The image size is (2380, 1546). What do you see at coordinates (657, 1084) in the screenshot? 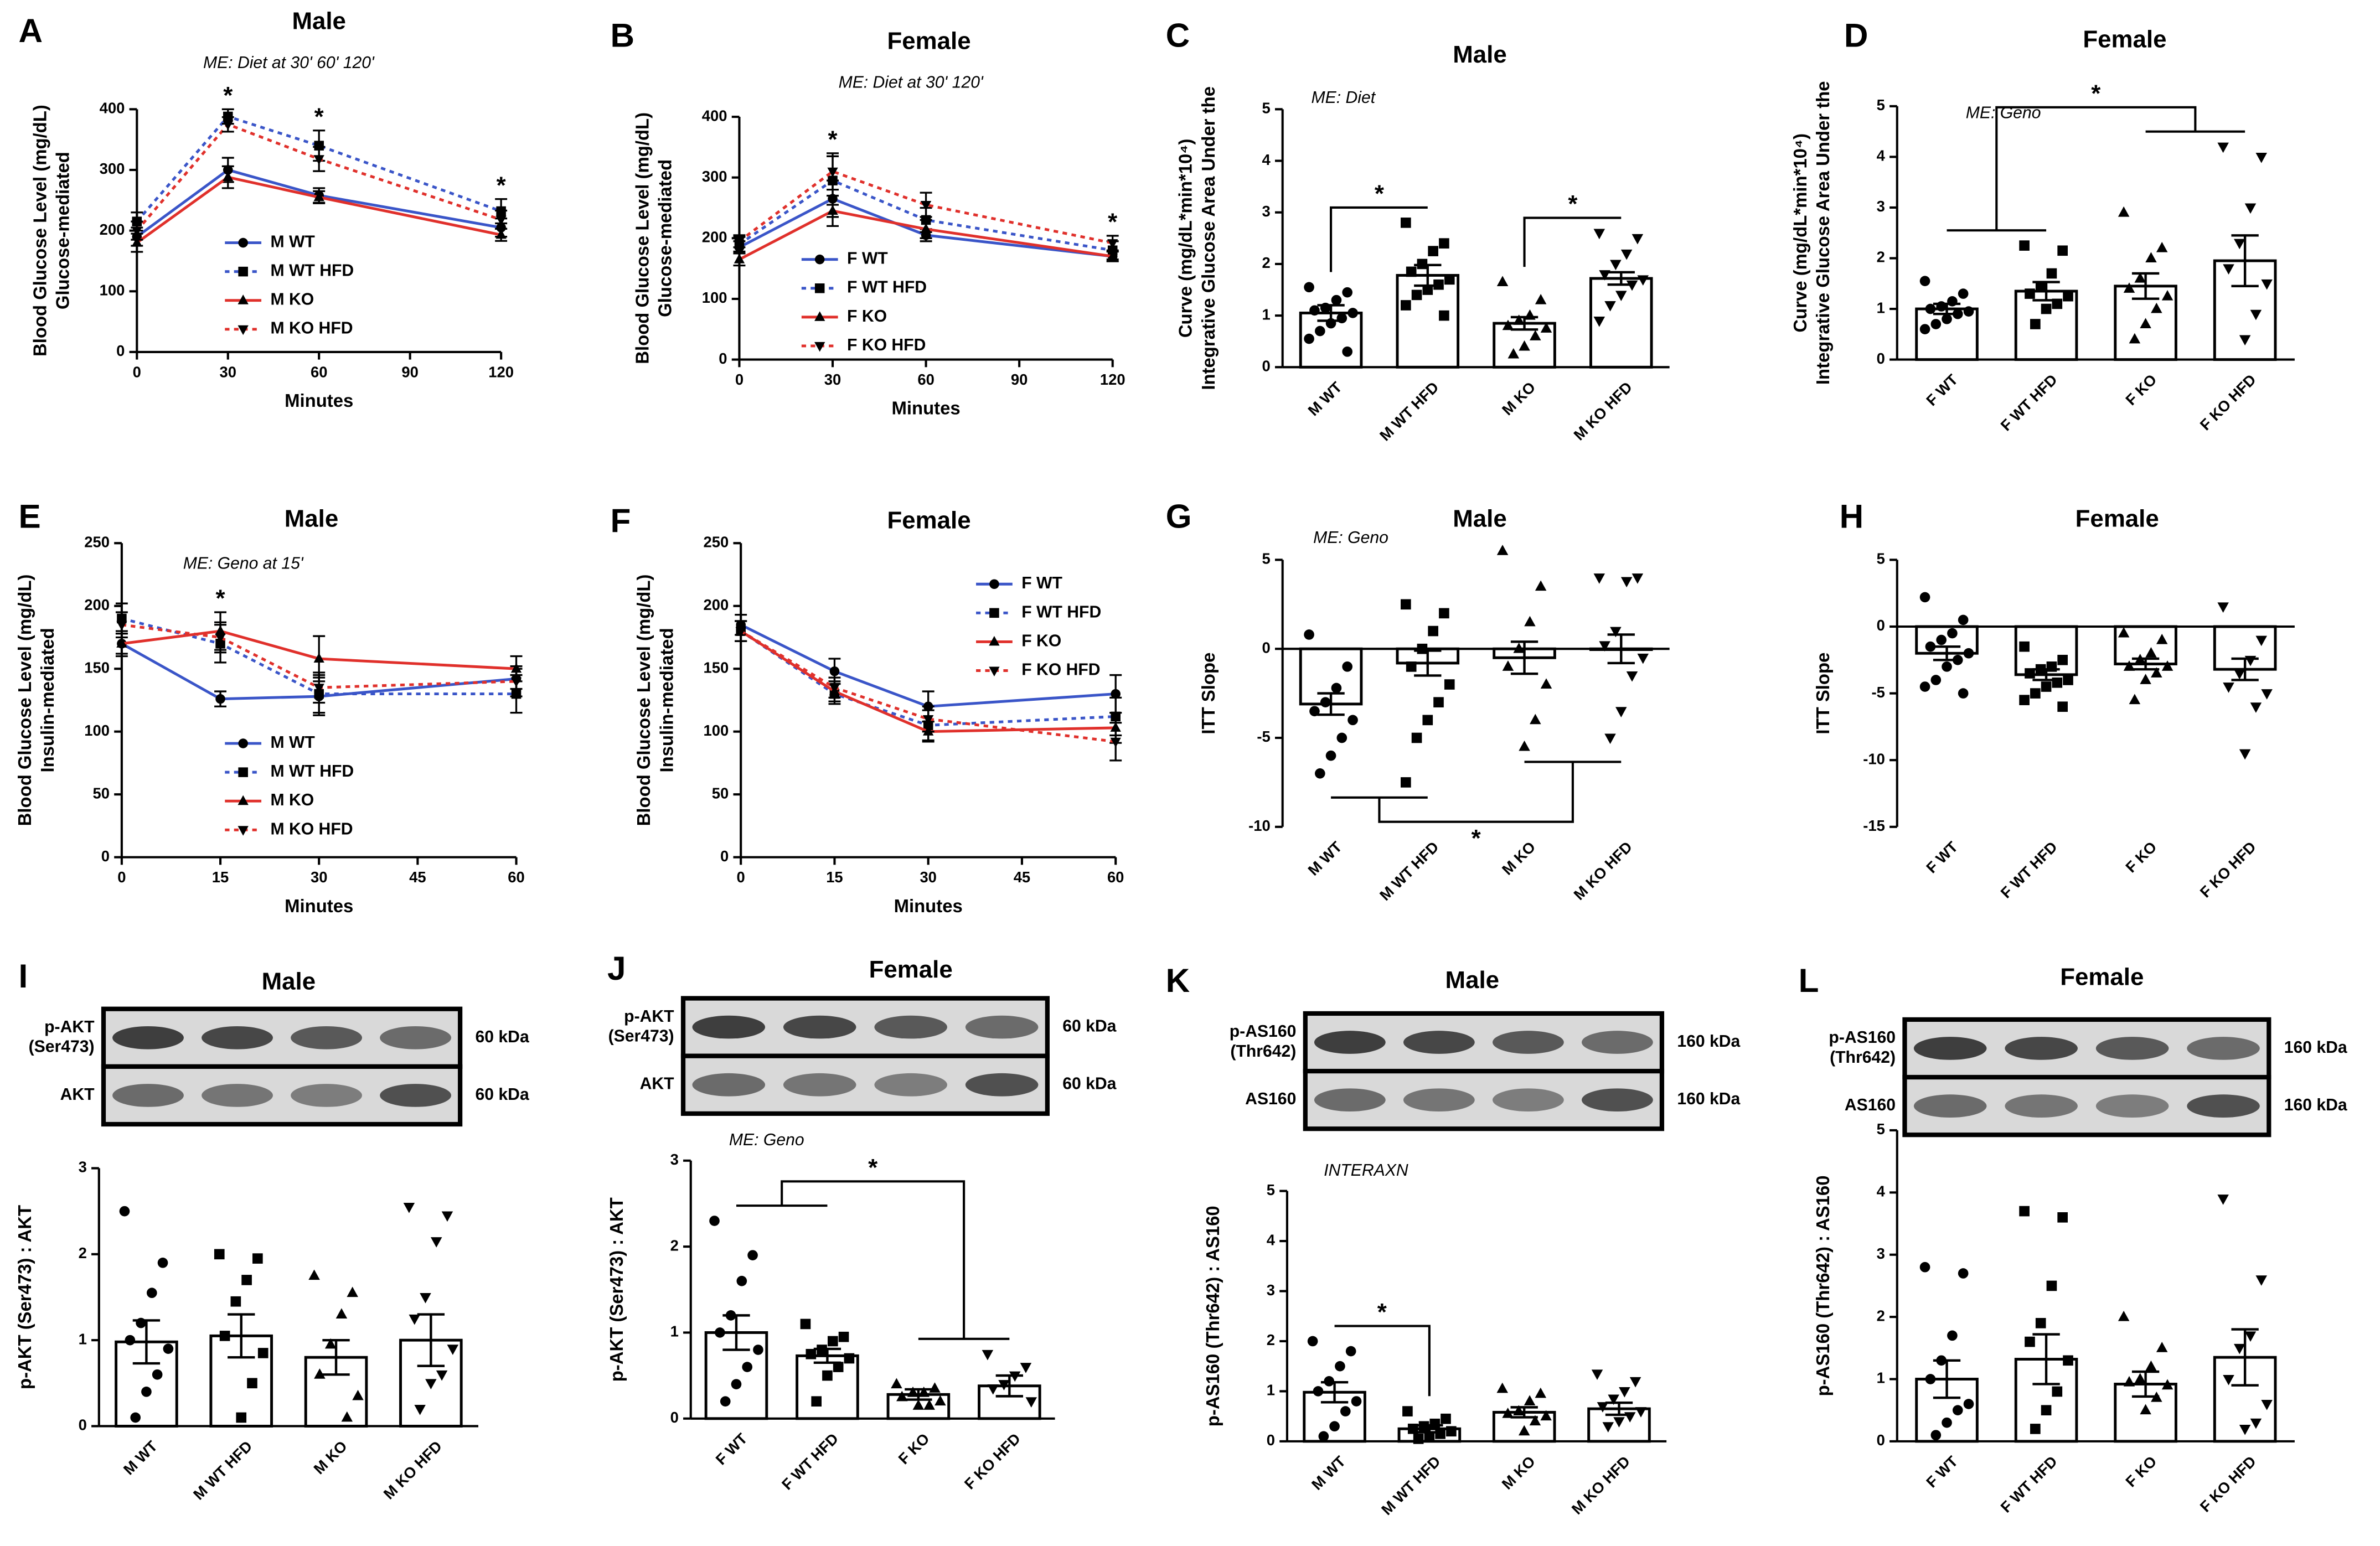
I see `blot-label: AKT` at bounding box center [657, 1084].